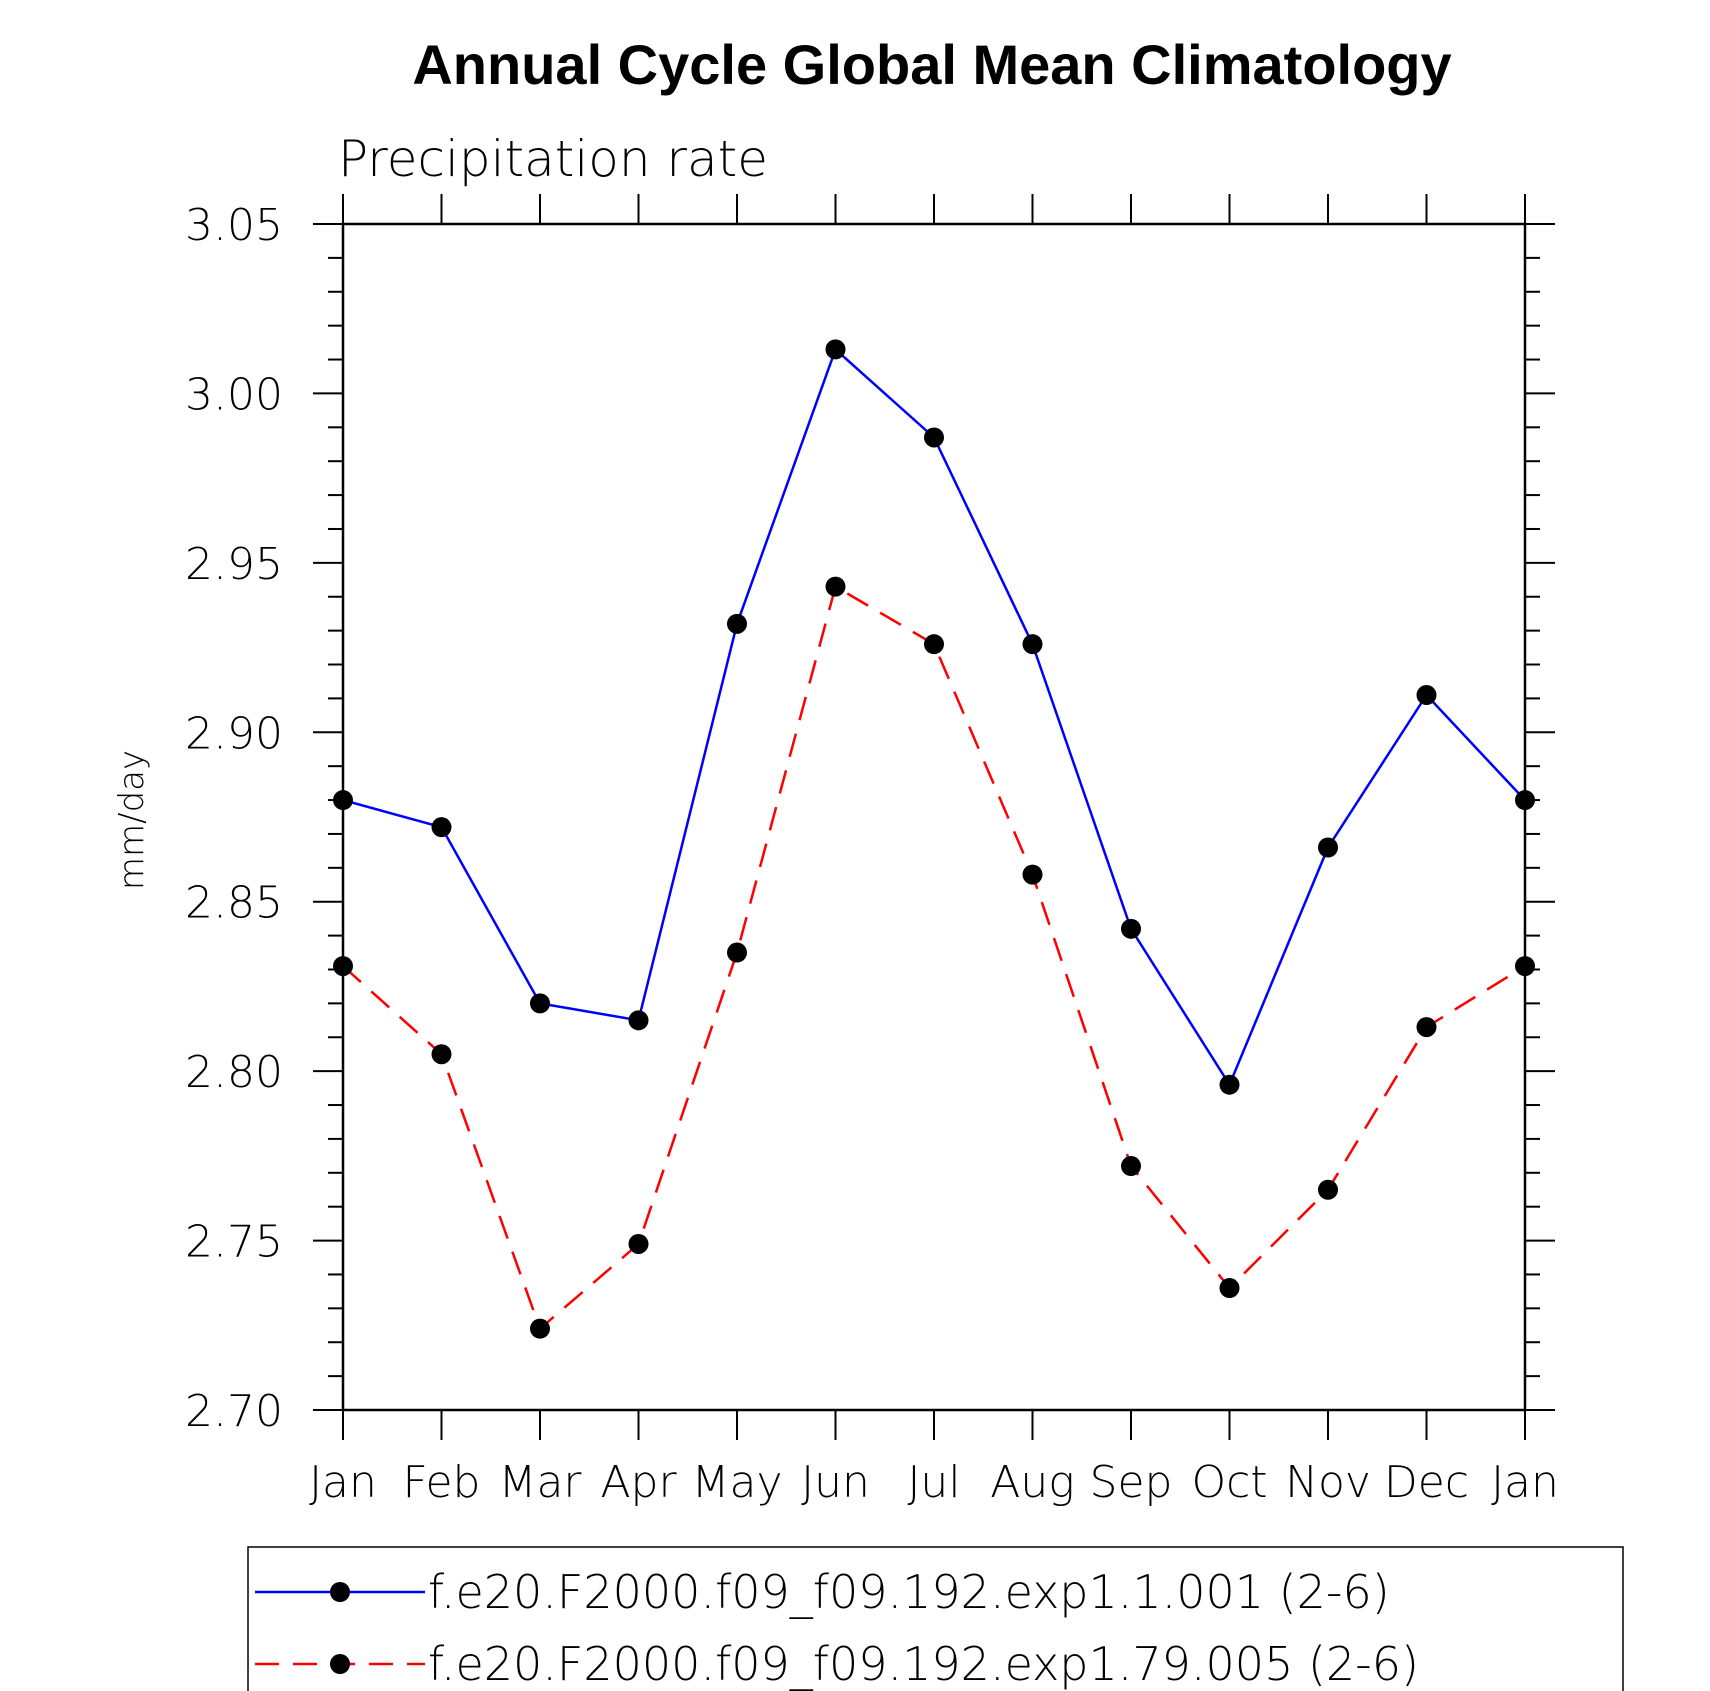  What do you see at coordinates (234, 394) in the screenshot?
I see `y-tick-label: 3.00` at bounding box center [234, 394].